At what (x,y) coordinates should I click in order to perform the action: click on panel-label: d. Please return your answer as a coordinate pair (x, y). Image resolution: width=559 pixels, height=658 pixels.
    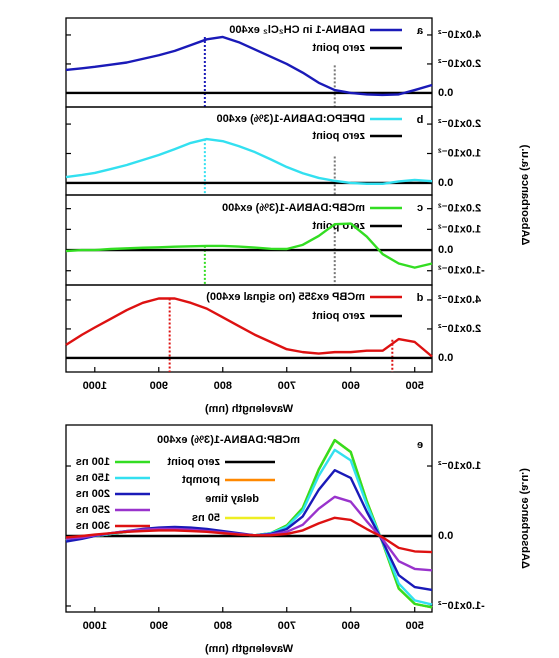
    Looking at the image, I should click on (420, 298).